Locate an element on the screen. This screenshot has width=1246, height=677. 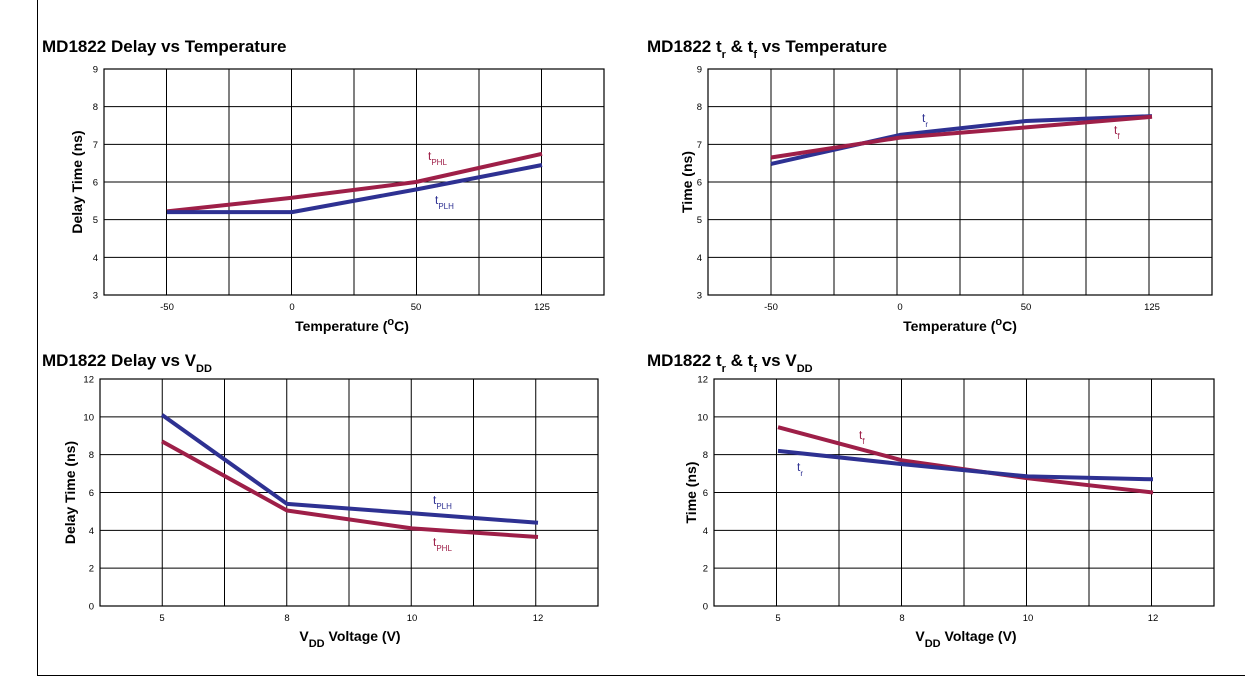
chart-title: MD1822 tr & tf vs Temperature is located at coordinates (767, 49).